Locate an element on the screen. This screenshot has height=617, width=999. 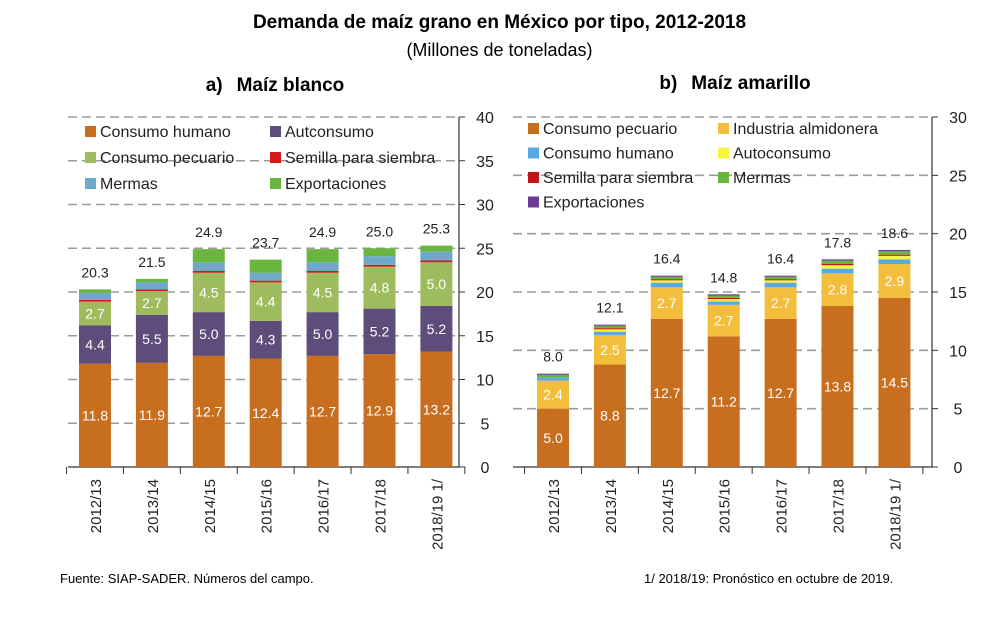
y-tick-label: 35 is located at coordinates (485, 162).